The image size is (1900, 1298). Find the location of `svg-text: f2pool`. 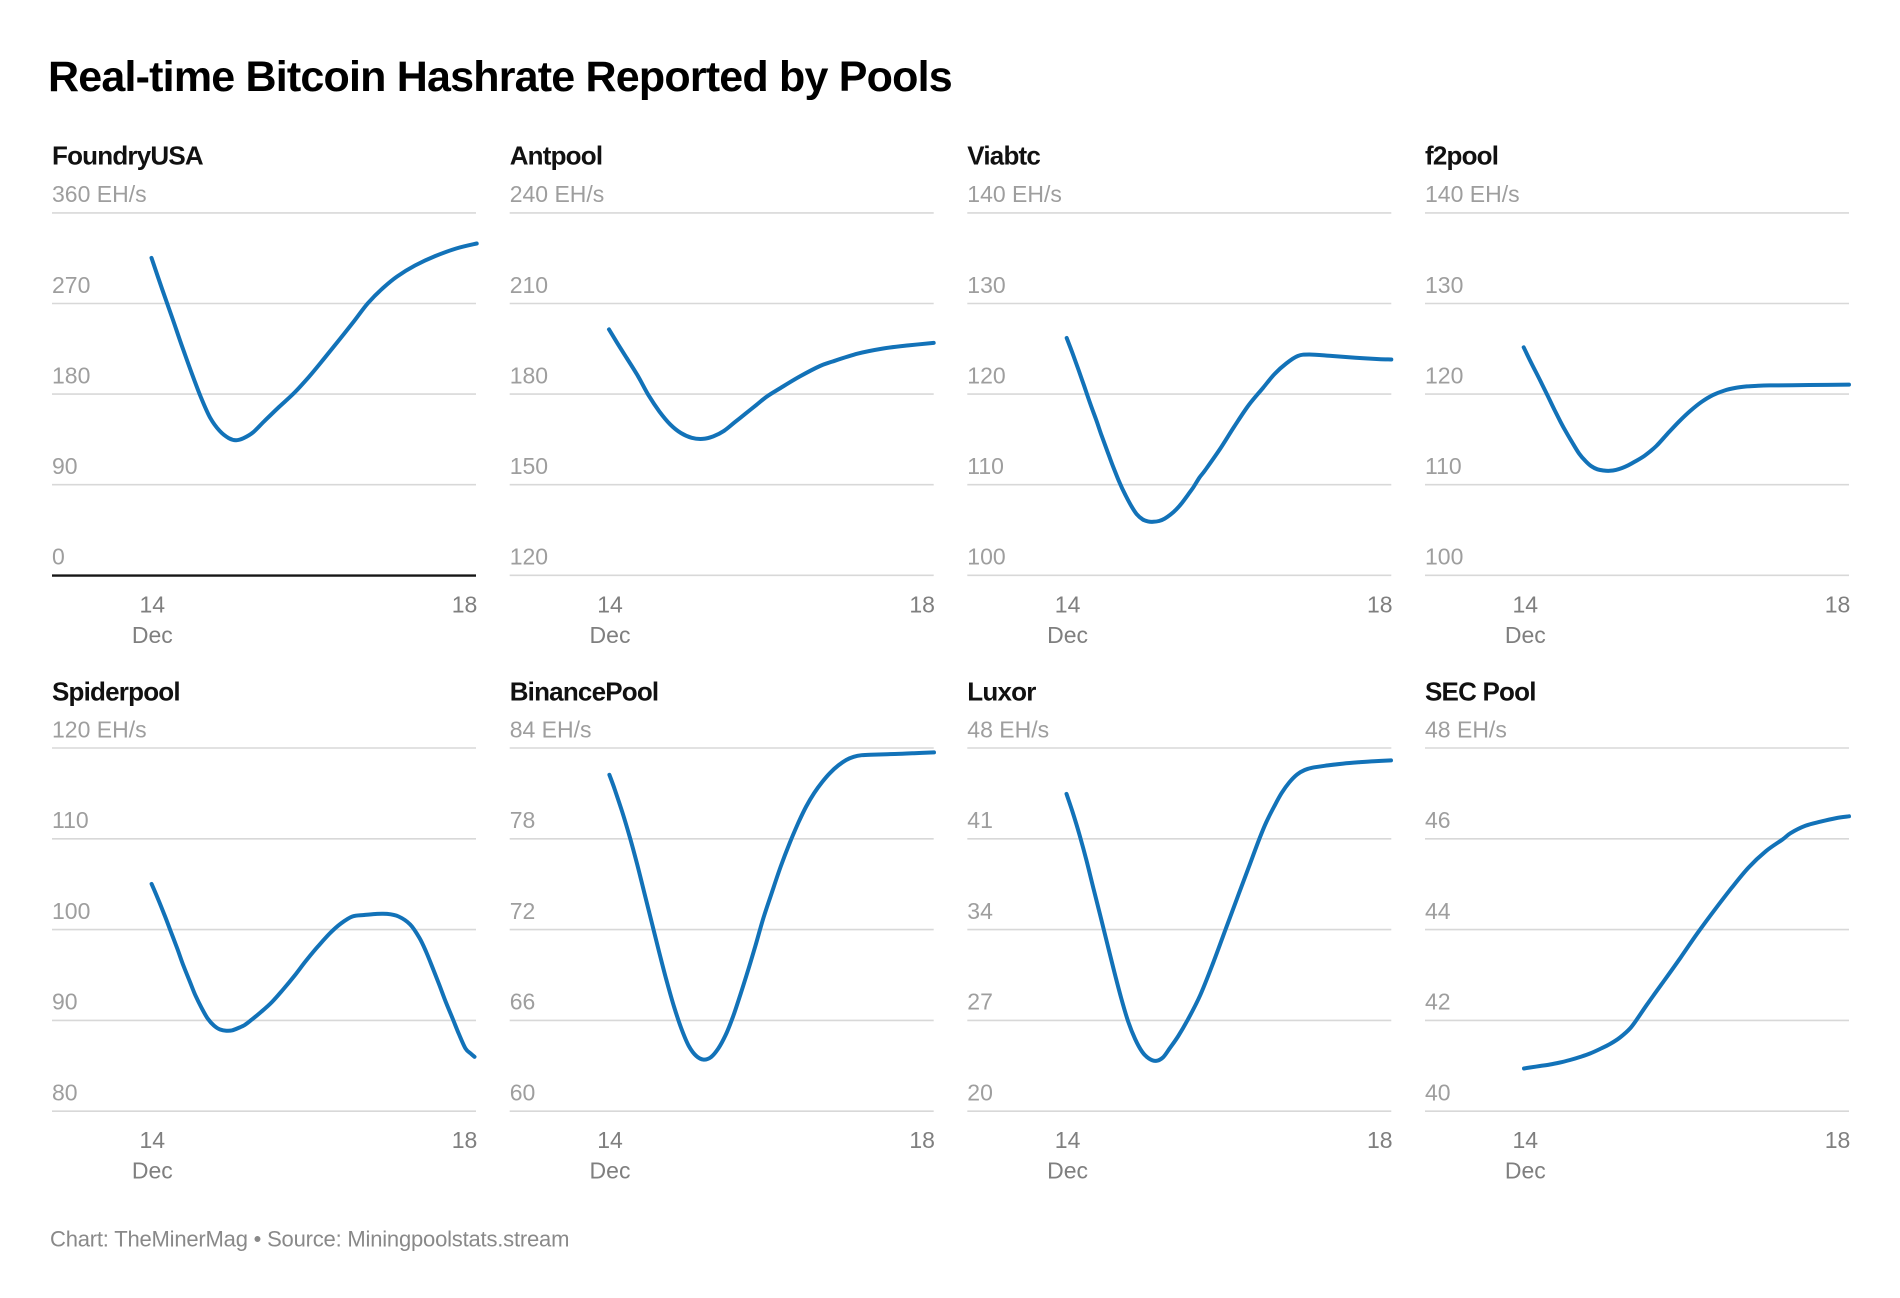

svg-text: f2pool is located at coordinates (1461, 155).